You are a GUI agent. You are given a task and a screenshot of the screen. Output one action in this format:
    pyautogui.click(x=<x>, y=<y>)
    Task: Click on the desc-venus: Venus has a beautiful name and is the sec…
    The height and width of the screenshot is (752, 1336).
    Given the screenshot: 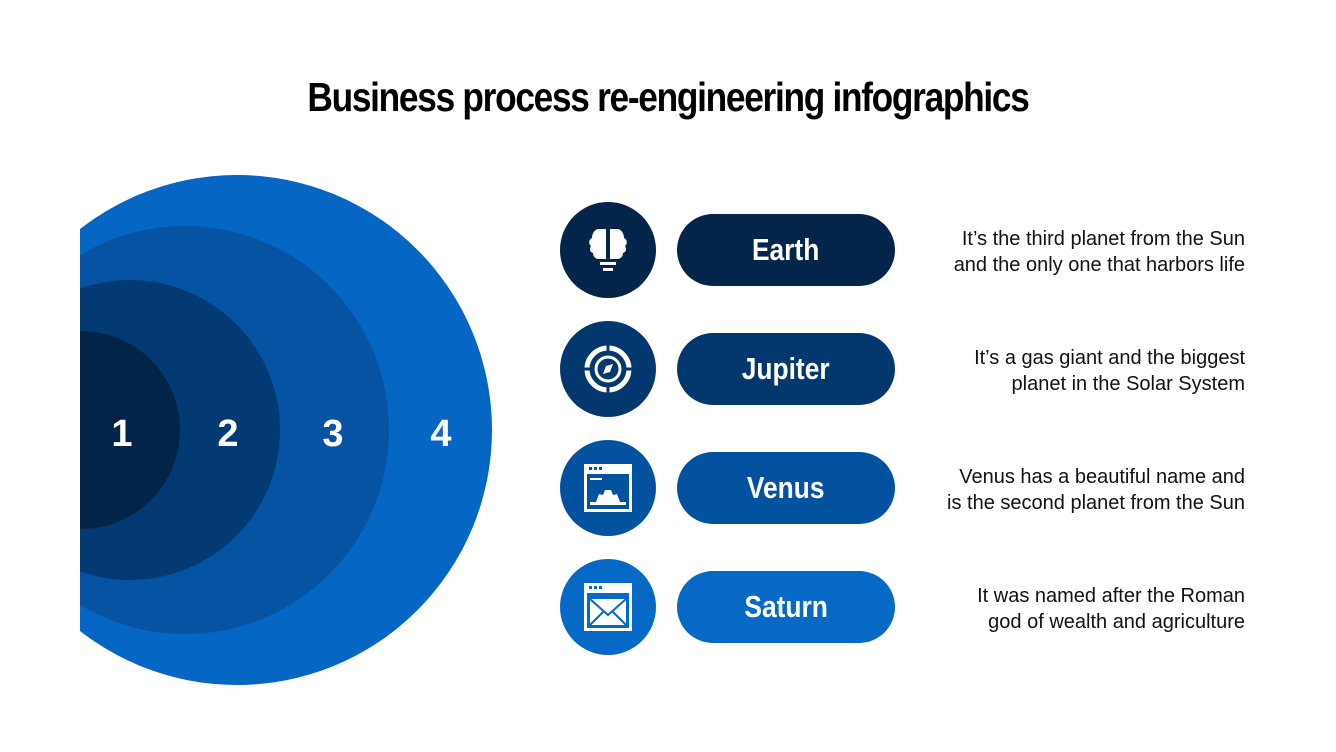 What is the action you would take?
    pyautogui.click(x=1065, y=490)
    